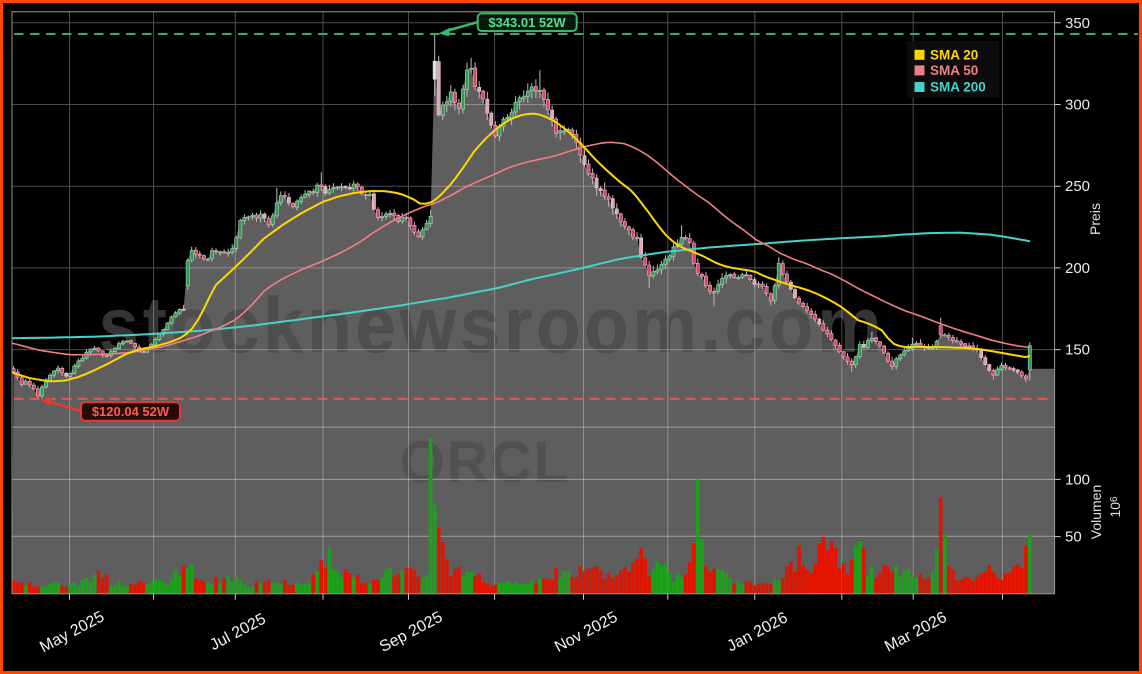 This screenshot has width=1142, height=674. Describe the element at coordinates (527, 22) in the screenshot. I see `svg-text: $343.01 52W` at that location.